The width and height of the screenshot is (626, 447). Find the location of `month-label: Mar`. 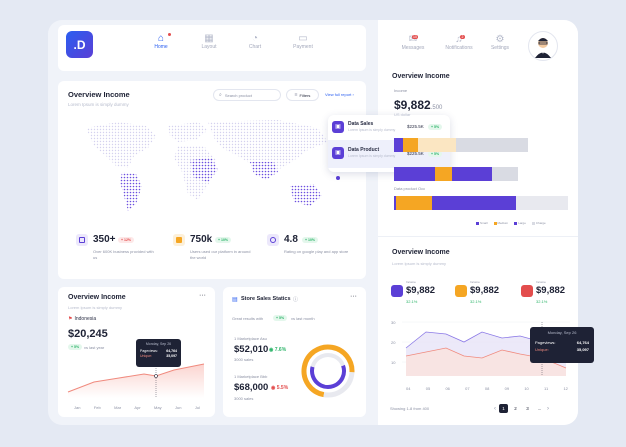

month-label: Mar is located at coordinates (118, 407).